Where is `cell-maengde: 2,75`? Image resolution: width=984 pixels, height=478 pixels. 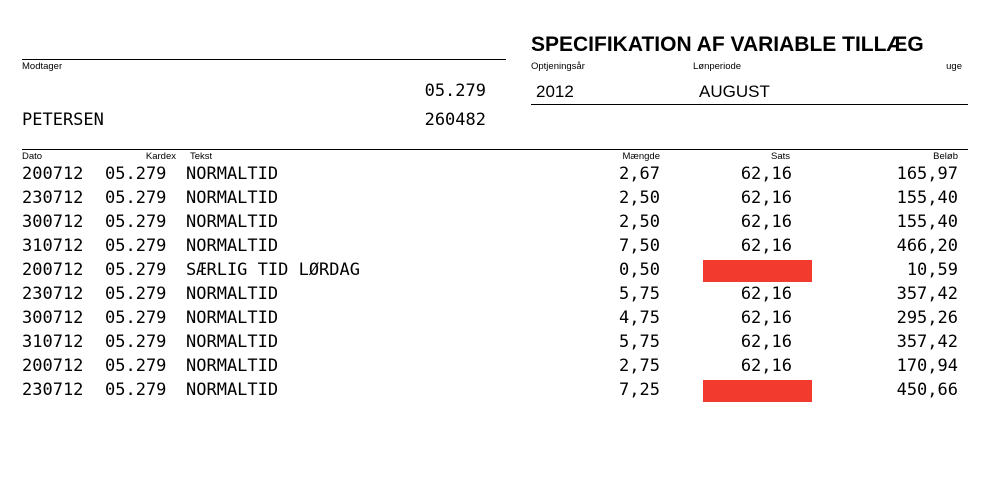
cell-maengde: 2,75 is located at coordinates (639, 366).